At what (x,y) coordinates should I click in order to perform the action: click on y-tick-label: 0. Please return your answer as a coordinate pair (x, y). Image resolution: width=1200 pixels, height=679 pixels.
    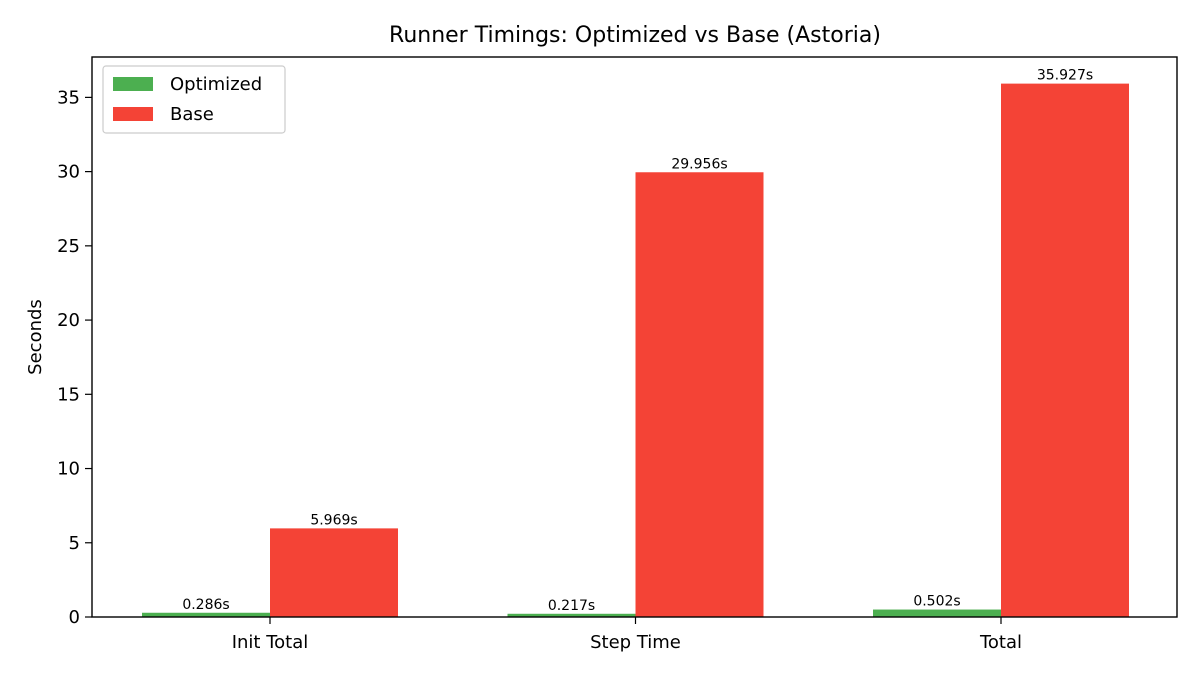
    Looking at the image, I should click on (74, 617).